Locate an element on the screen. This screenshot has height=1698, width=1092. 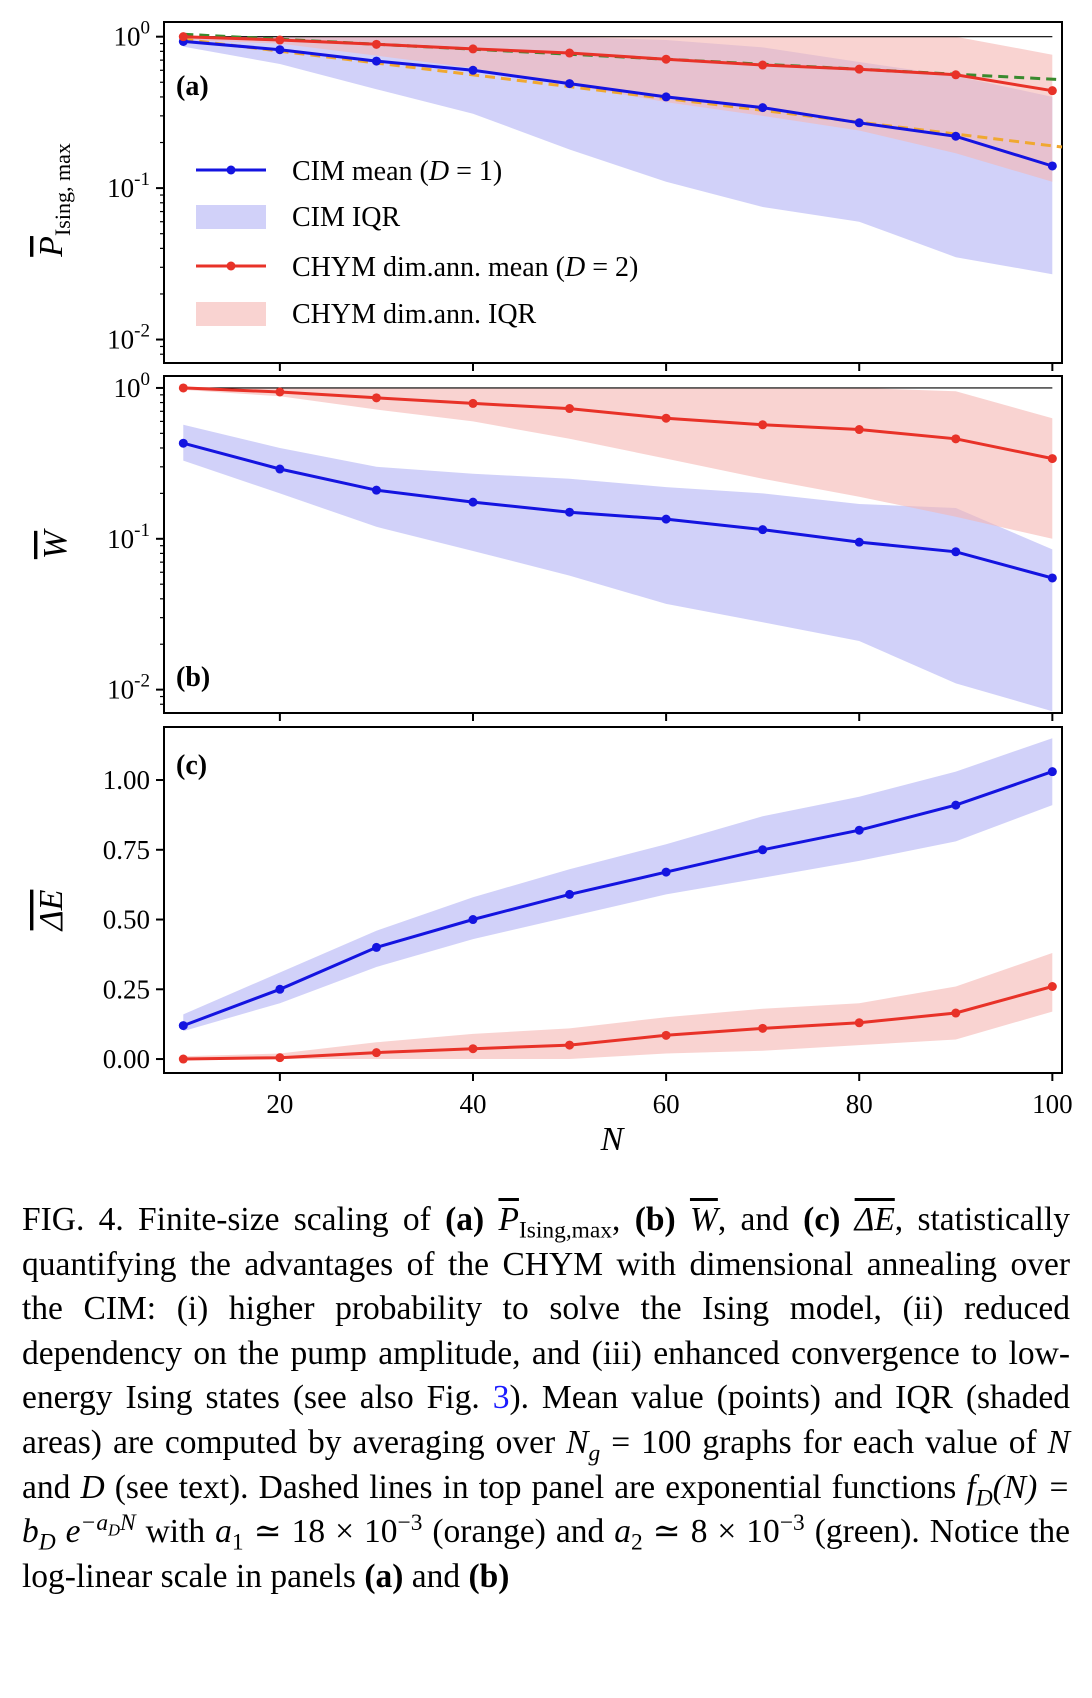
panel-c-xtick-label-2: 60 is located at coordinates (666, 1104).